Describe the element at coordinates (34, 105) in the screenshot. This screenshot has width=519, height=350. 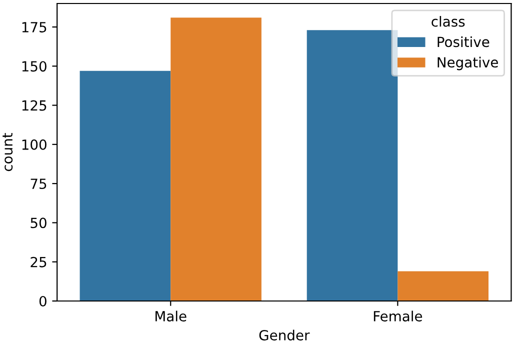
I see `y-tick-label: 125` at that location.